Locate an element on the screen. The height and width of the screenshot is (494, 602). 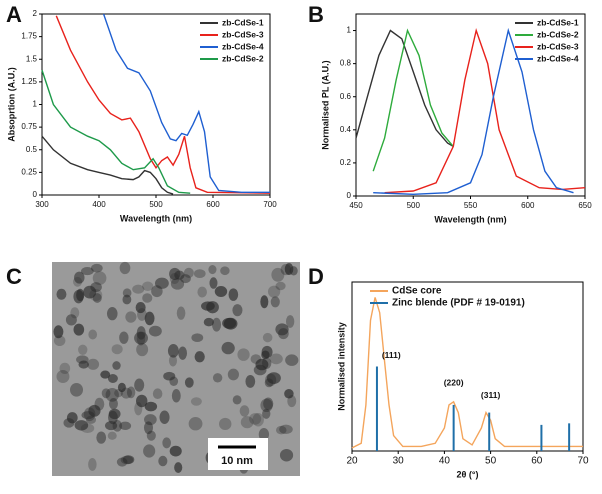
y-tick-label: 0.75 is located at coordinates (29, 126).